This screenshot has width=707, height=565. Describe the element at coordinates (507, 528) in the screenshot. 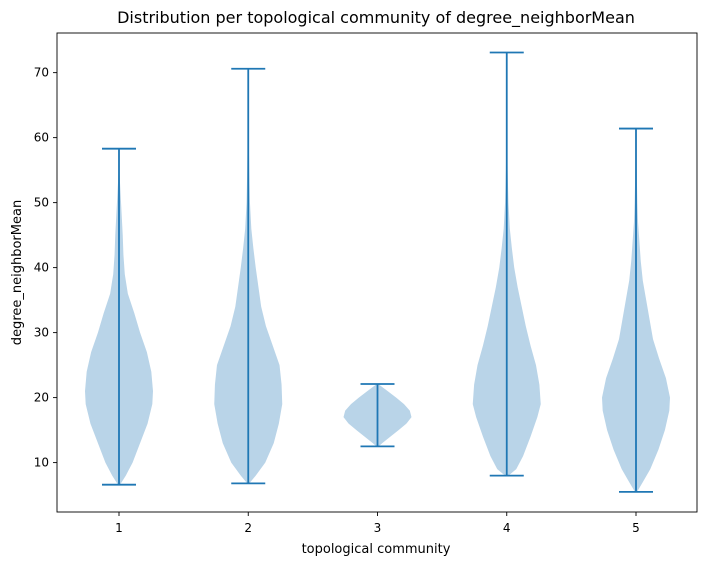

I see `x-tick-label-4: 4` at that location.